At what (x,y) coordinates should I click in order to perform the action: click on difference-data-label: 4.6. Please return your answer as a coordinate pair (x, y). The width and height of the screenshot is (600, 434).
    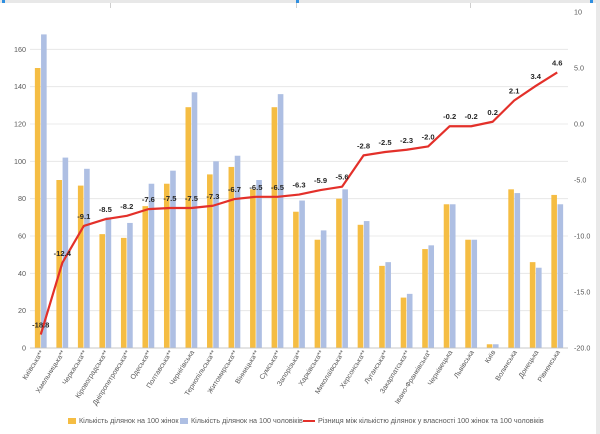
    Looking at the image, I should click on (557, 62).